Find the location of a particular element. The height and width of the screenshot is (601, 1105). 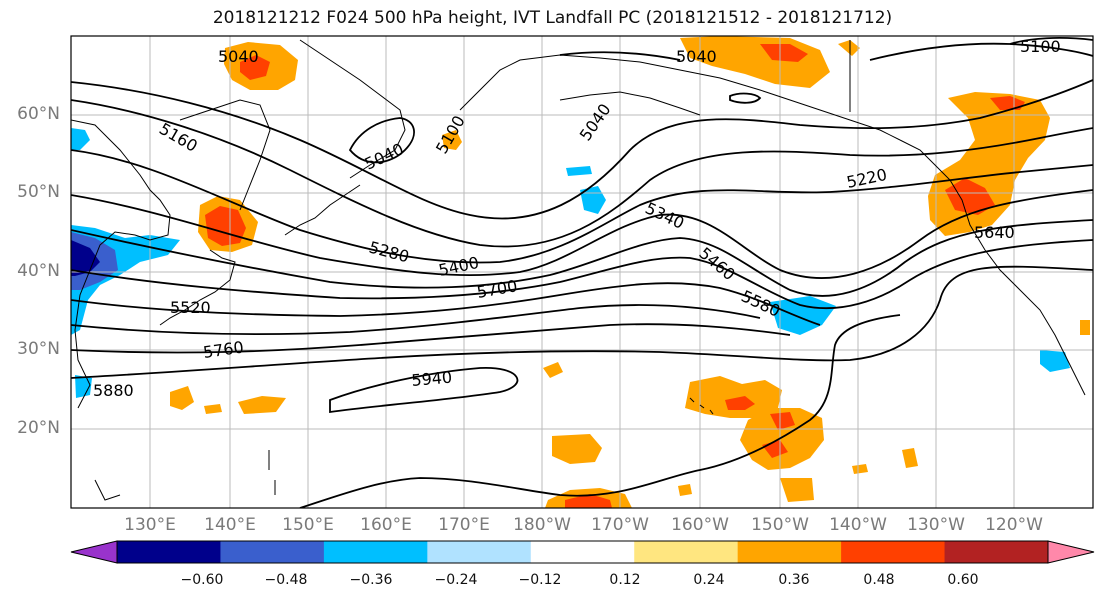

lon-label: 170°W is located at coordinates (620, 525).